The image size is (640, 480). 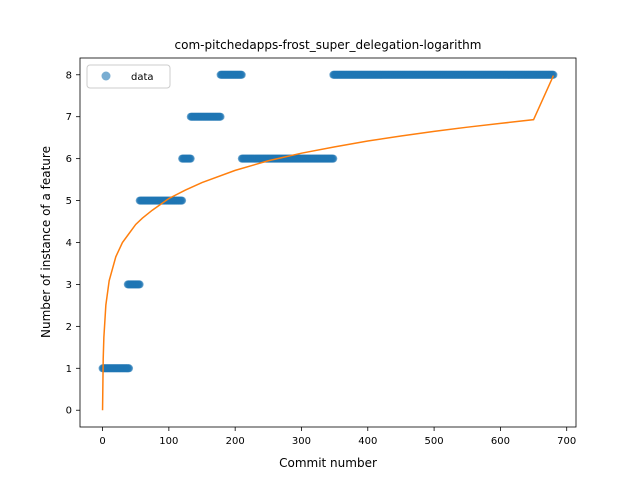 I want to click on legend-box, so click(x=128, y=76).